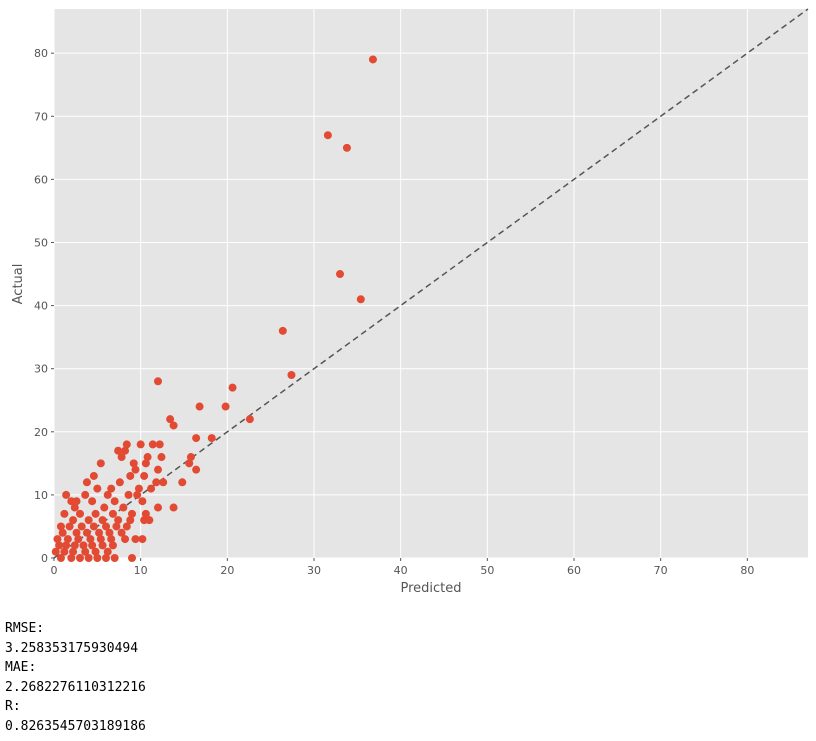  What do you see at coordinates (487, 570) in the screenshot?
I see `x-tick-label: 50` at bounding box center [487, 570].